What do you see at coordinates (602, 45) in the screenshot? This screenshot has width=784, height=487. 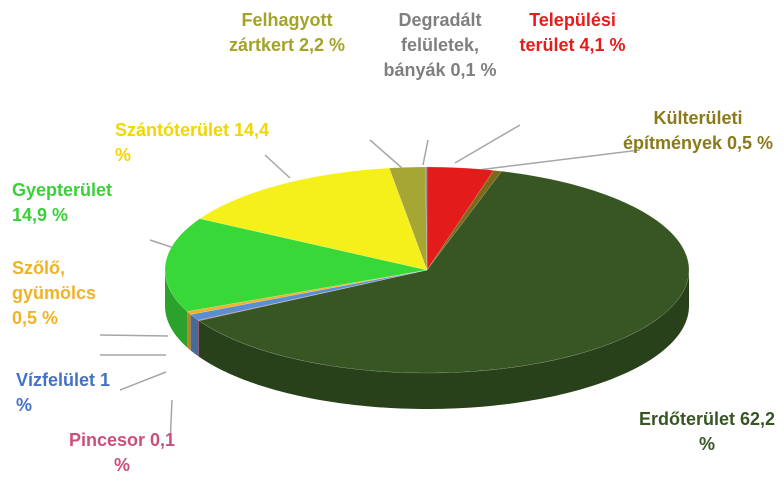 I see `value-label: 4,1 %` at bounding box center [602, 45].